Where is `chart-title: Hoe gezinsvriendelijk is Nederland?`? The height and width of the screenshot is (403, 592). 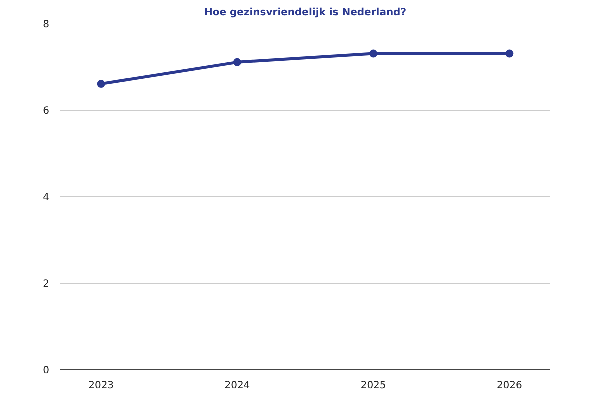
chart-title: Hoe gezinsvriendelijk is Nederland? is located at coordinates (305, 13).